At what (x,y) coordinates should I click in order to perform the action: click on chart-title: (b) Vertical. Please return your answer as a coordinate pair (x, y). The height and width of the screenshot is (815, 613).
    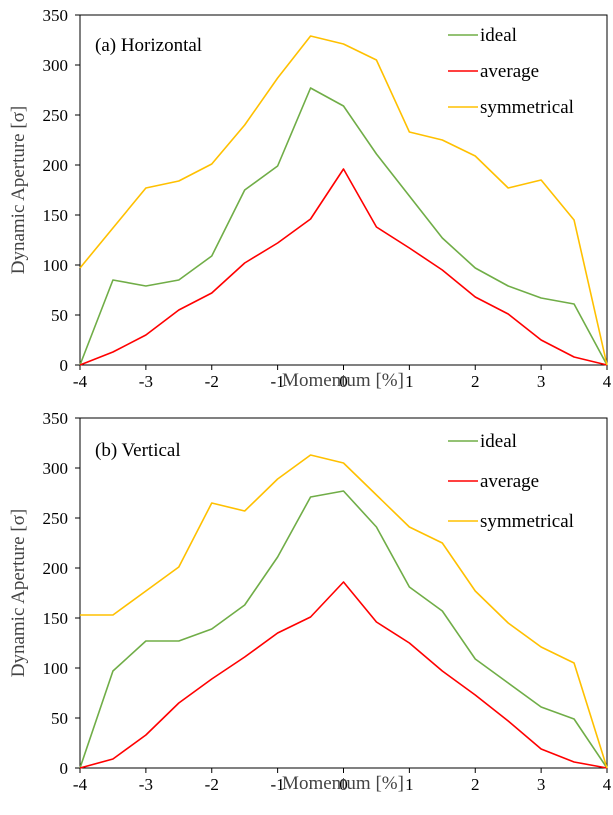
    Looking at the image, I should click on (138, 450).